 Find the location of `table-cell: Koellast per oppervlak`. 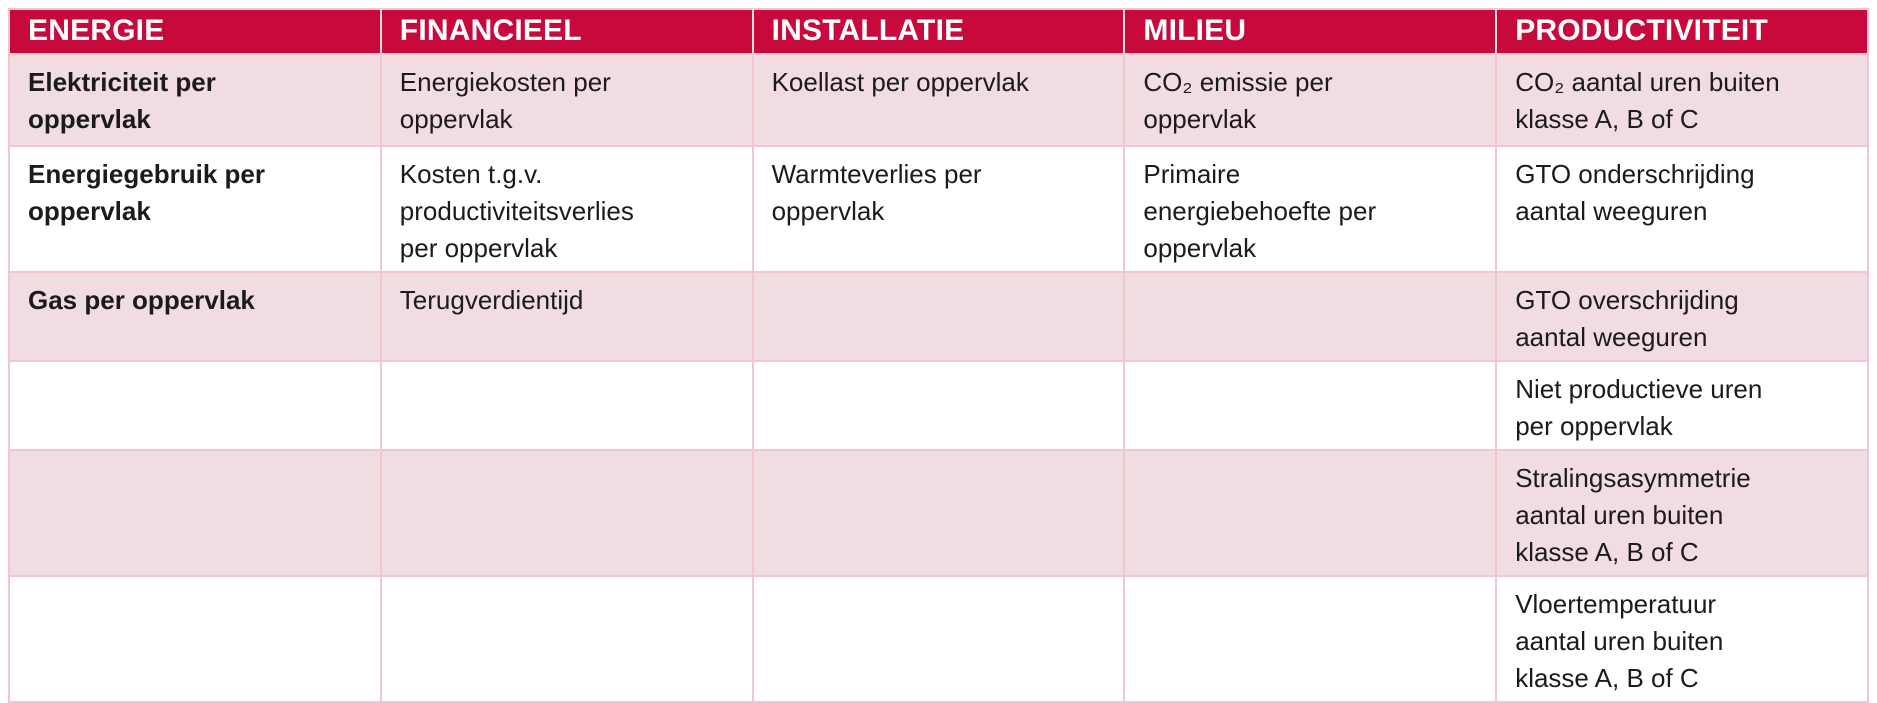

table-cell: Koellast per oppervlak is located at coordinates (938, 100).